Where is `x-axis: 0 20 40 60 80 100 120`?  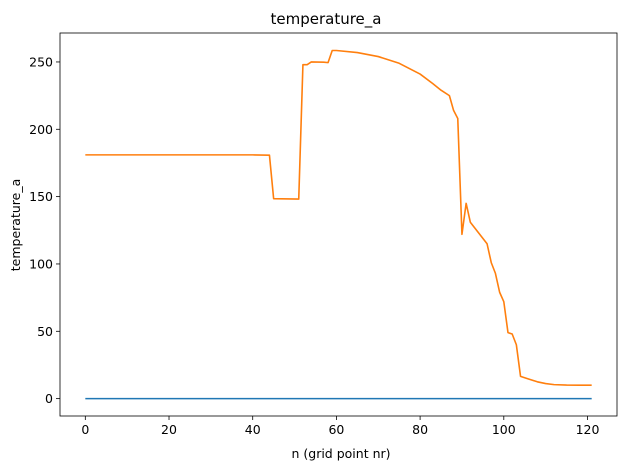
x-axis: 0 20 40 60 80 100 120 is located at coordinates (340, 426).